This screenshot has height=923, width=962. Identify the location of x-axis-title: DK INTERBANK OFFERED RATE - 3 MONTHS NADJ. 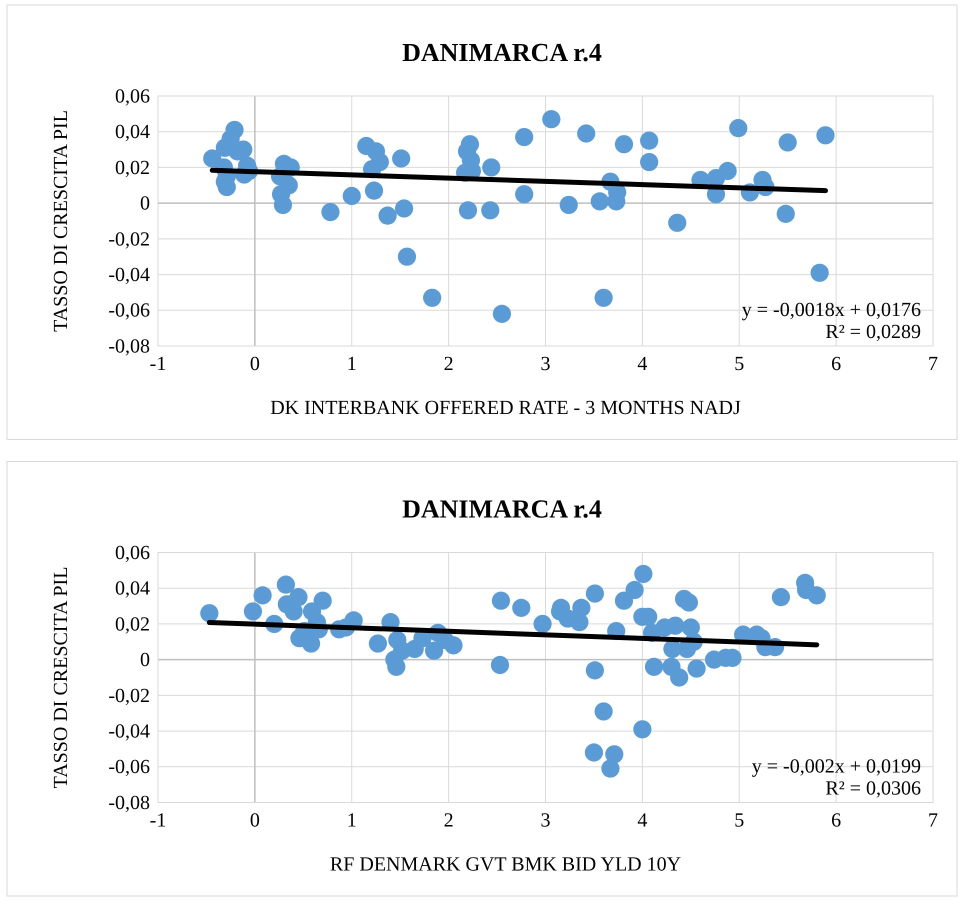
(505, 408).